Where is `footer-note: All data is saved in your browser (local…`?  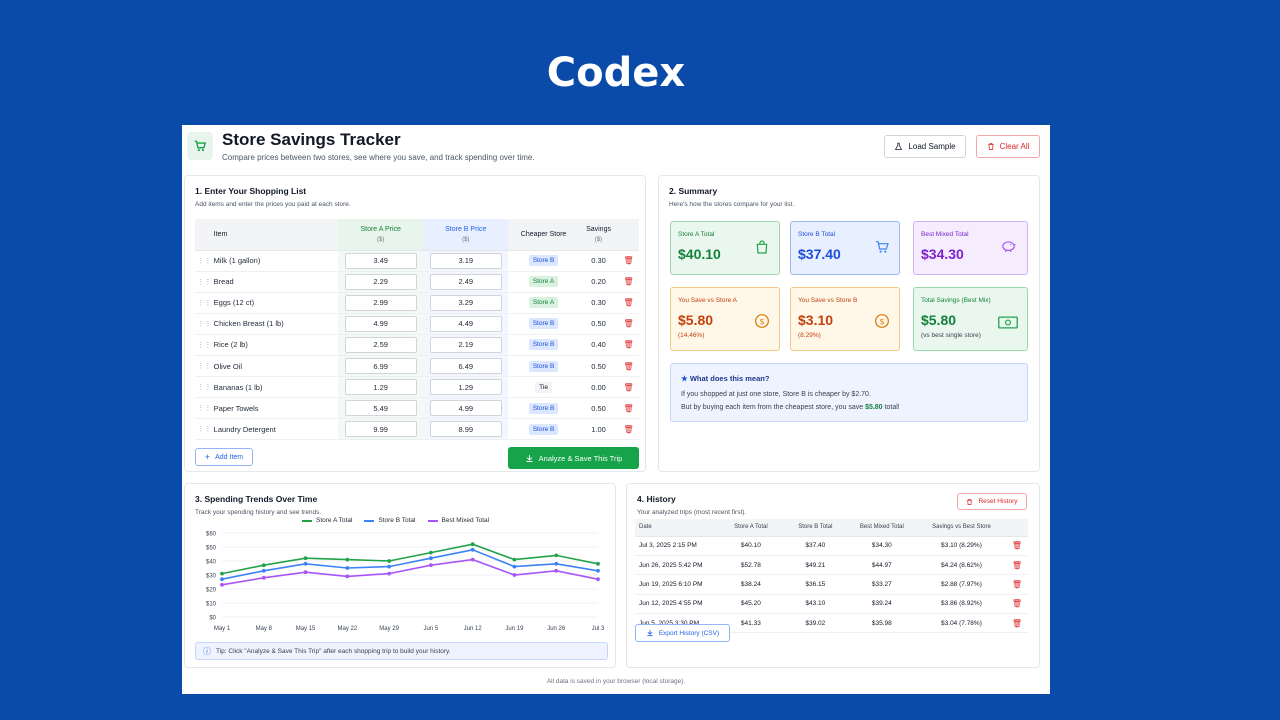 footer-note: All data is saved in your browser (local… is located at coordinates (616, 681).